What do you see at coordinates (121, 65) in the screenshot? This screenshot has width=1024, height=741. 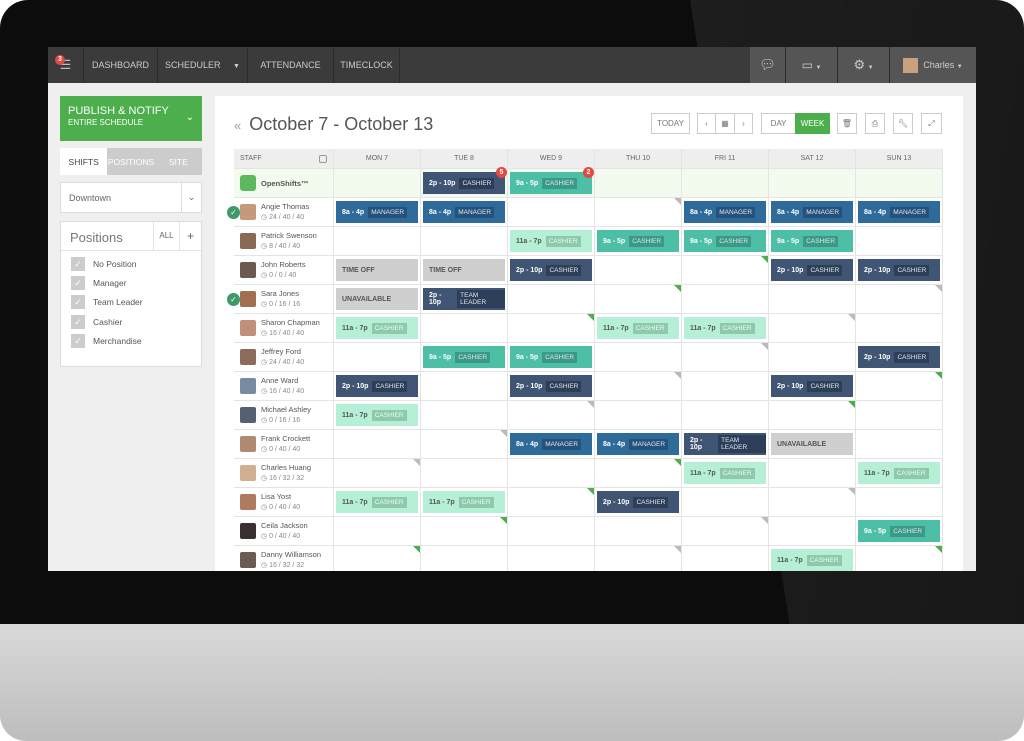 I see `nav-dashboard: DASHBOARD` at bounding box center [121, 65].